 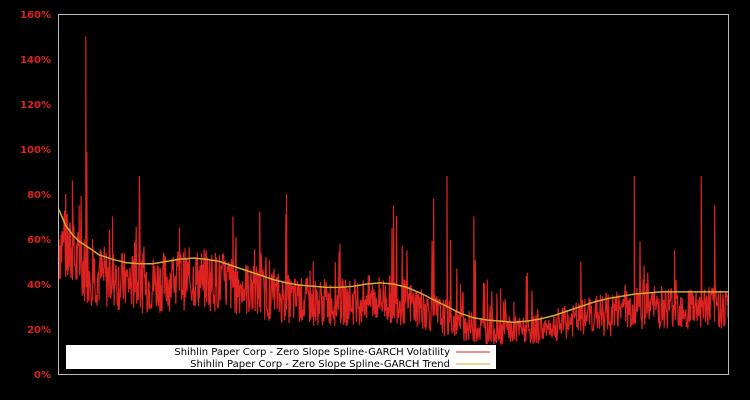 I want to click on y-axis-labels: 0% 20% 40% 60% 80% 100% 120% 140% 160%, so click(x=35, y=195).